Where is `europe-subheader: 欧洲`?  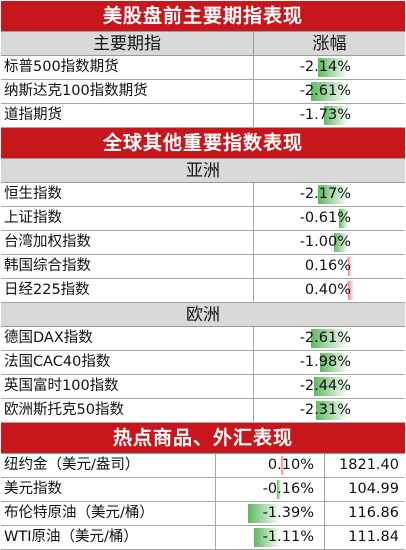
europe-subheader: 欧洲 is located at coordinates (203, 315).